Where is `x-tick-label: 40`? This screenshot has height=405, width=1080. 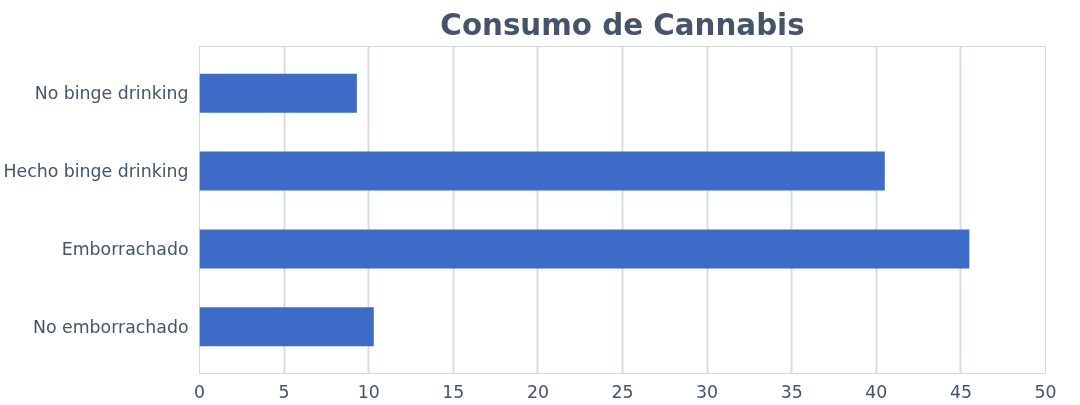 x-tick-label: 40 is located at coordinates (876, 391).